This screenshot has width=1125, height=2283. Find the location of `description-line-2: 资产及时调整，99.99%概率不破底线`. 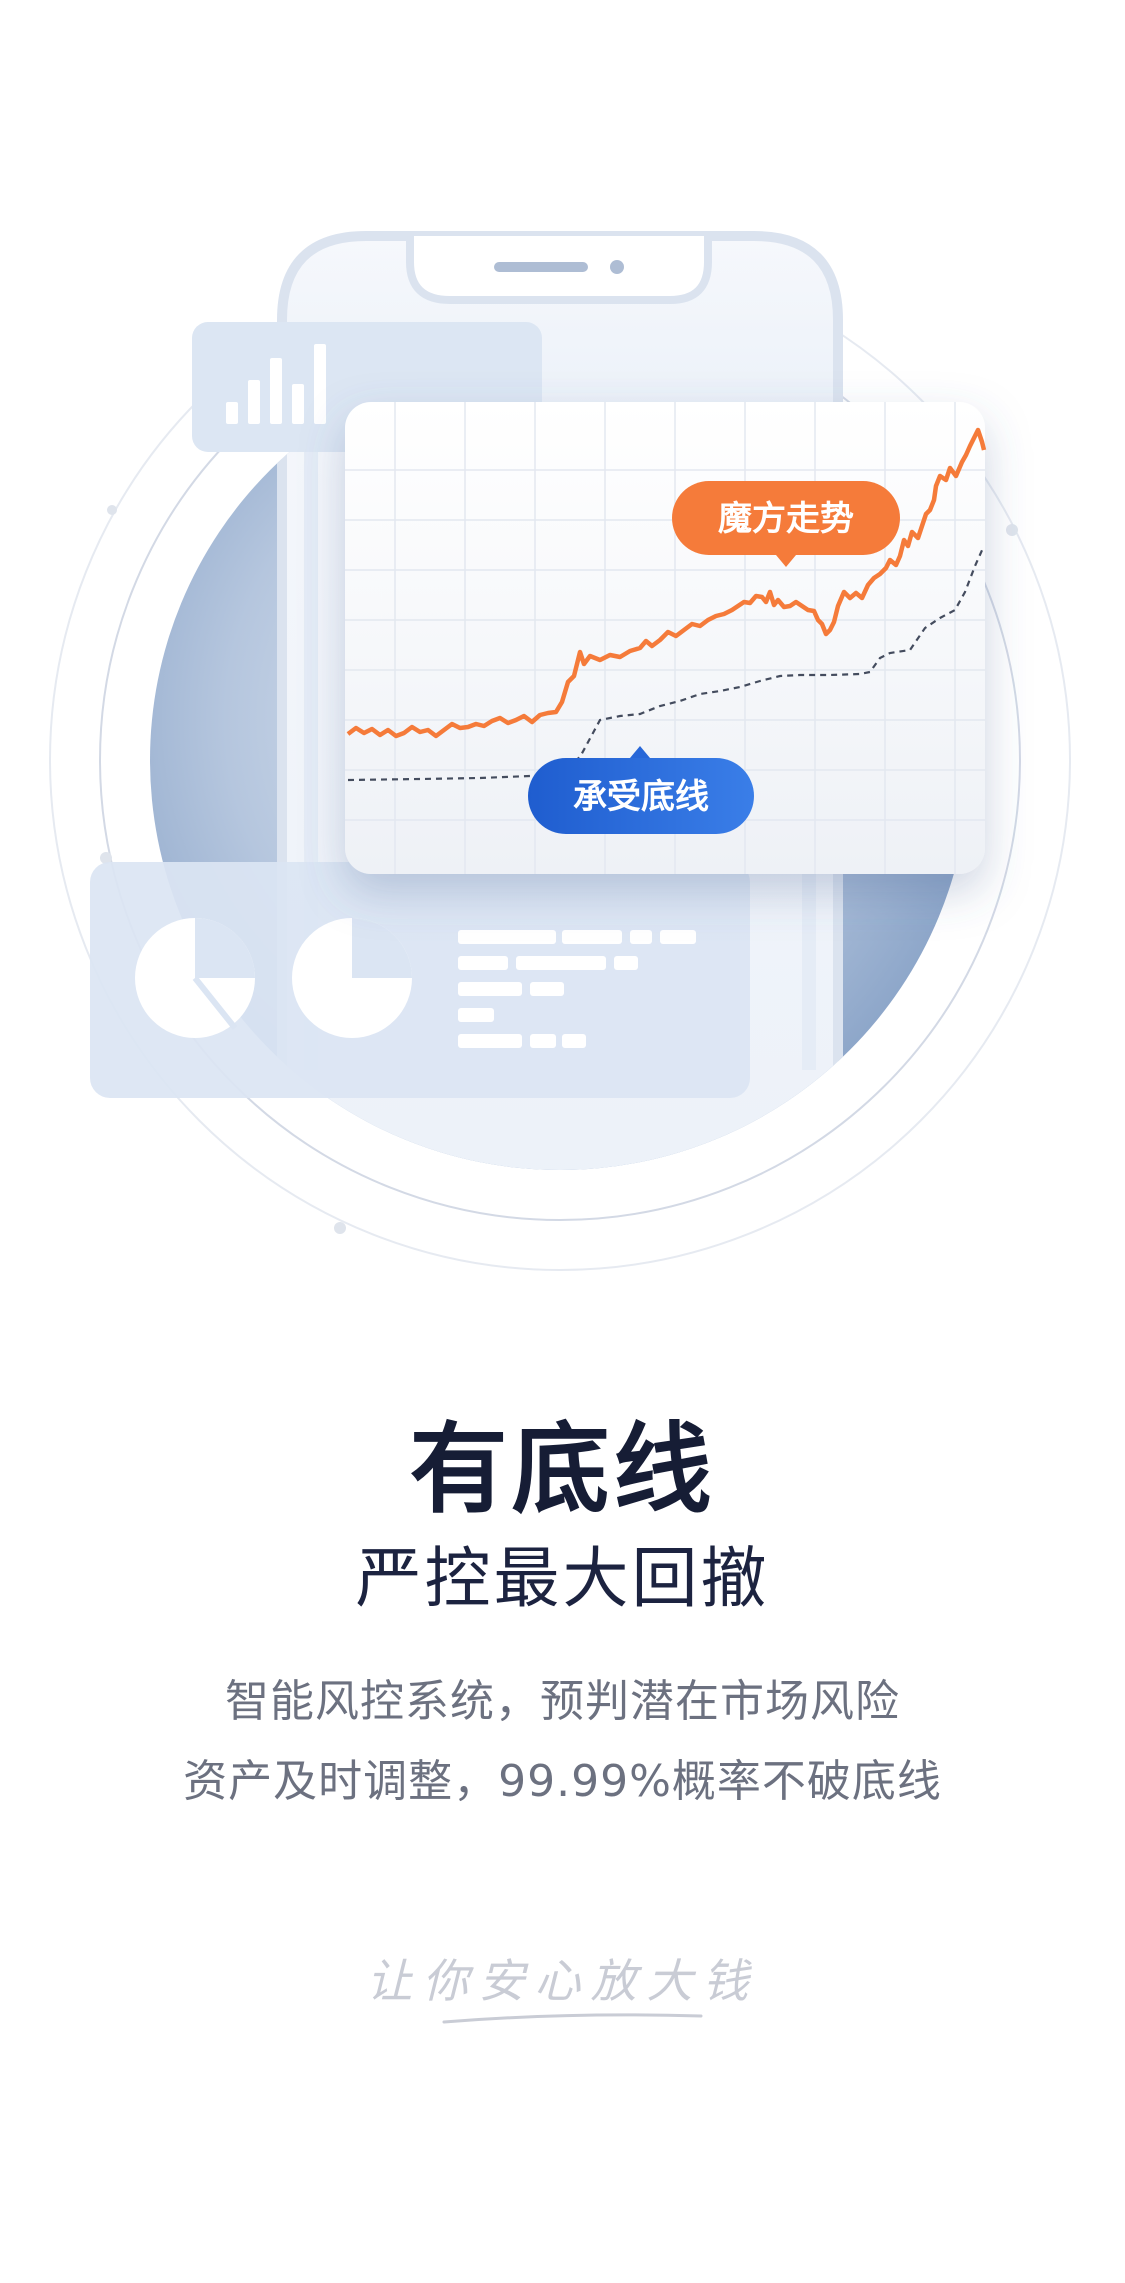

description-line-2: 资产及时调整，99.99%概率不破底线 is located at coordinates (562, 1781).